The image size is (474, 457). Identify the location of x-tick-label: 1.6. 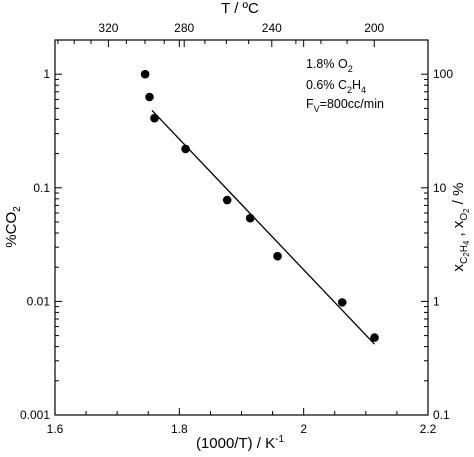
(55, 429).